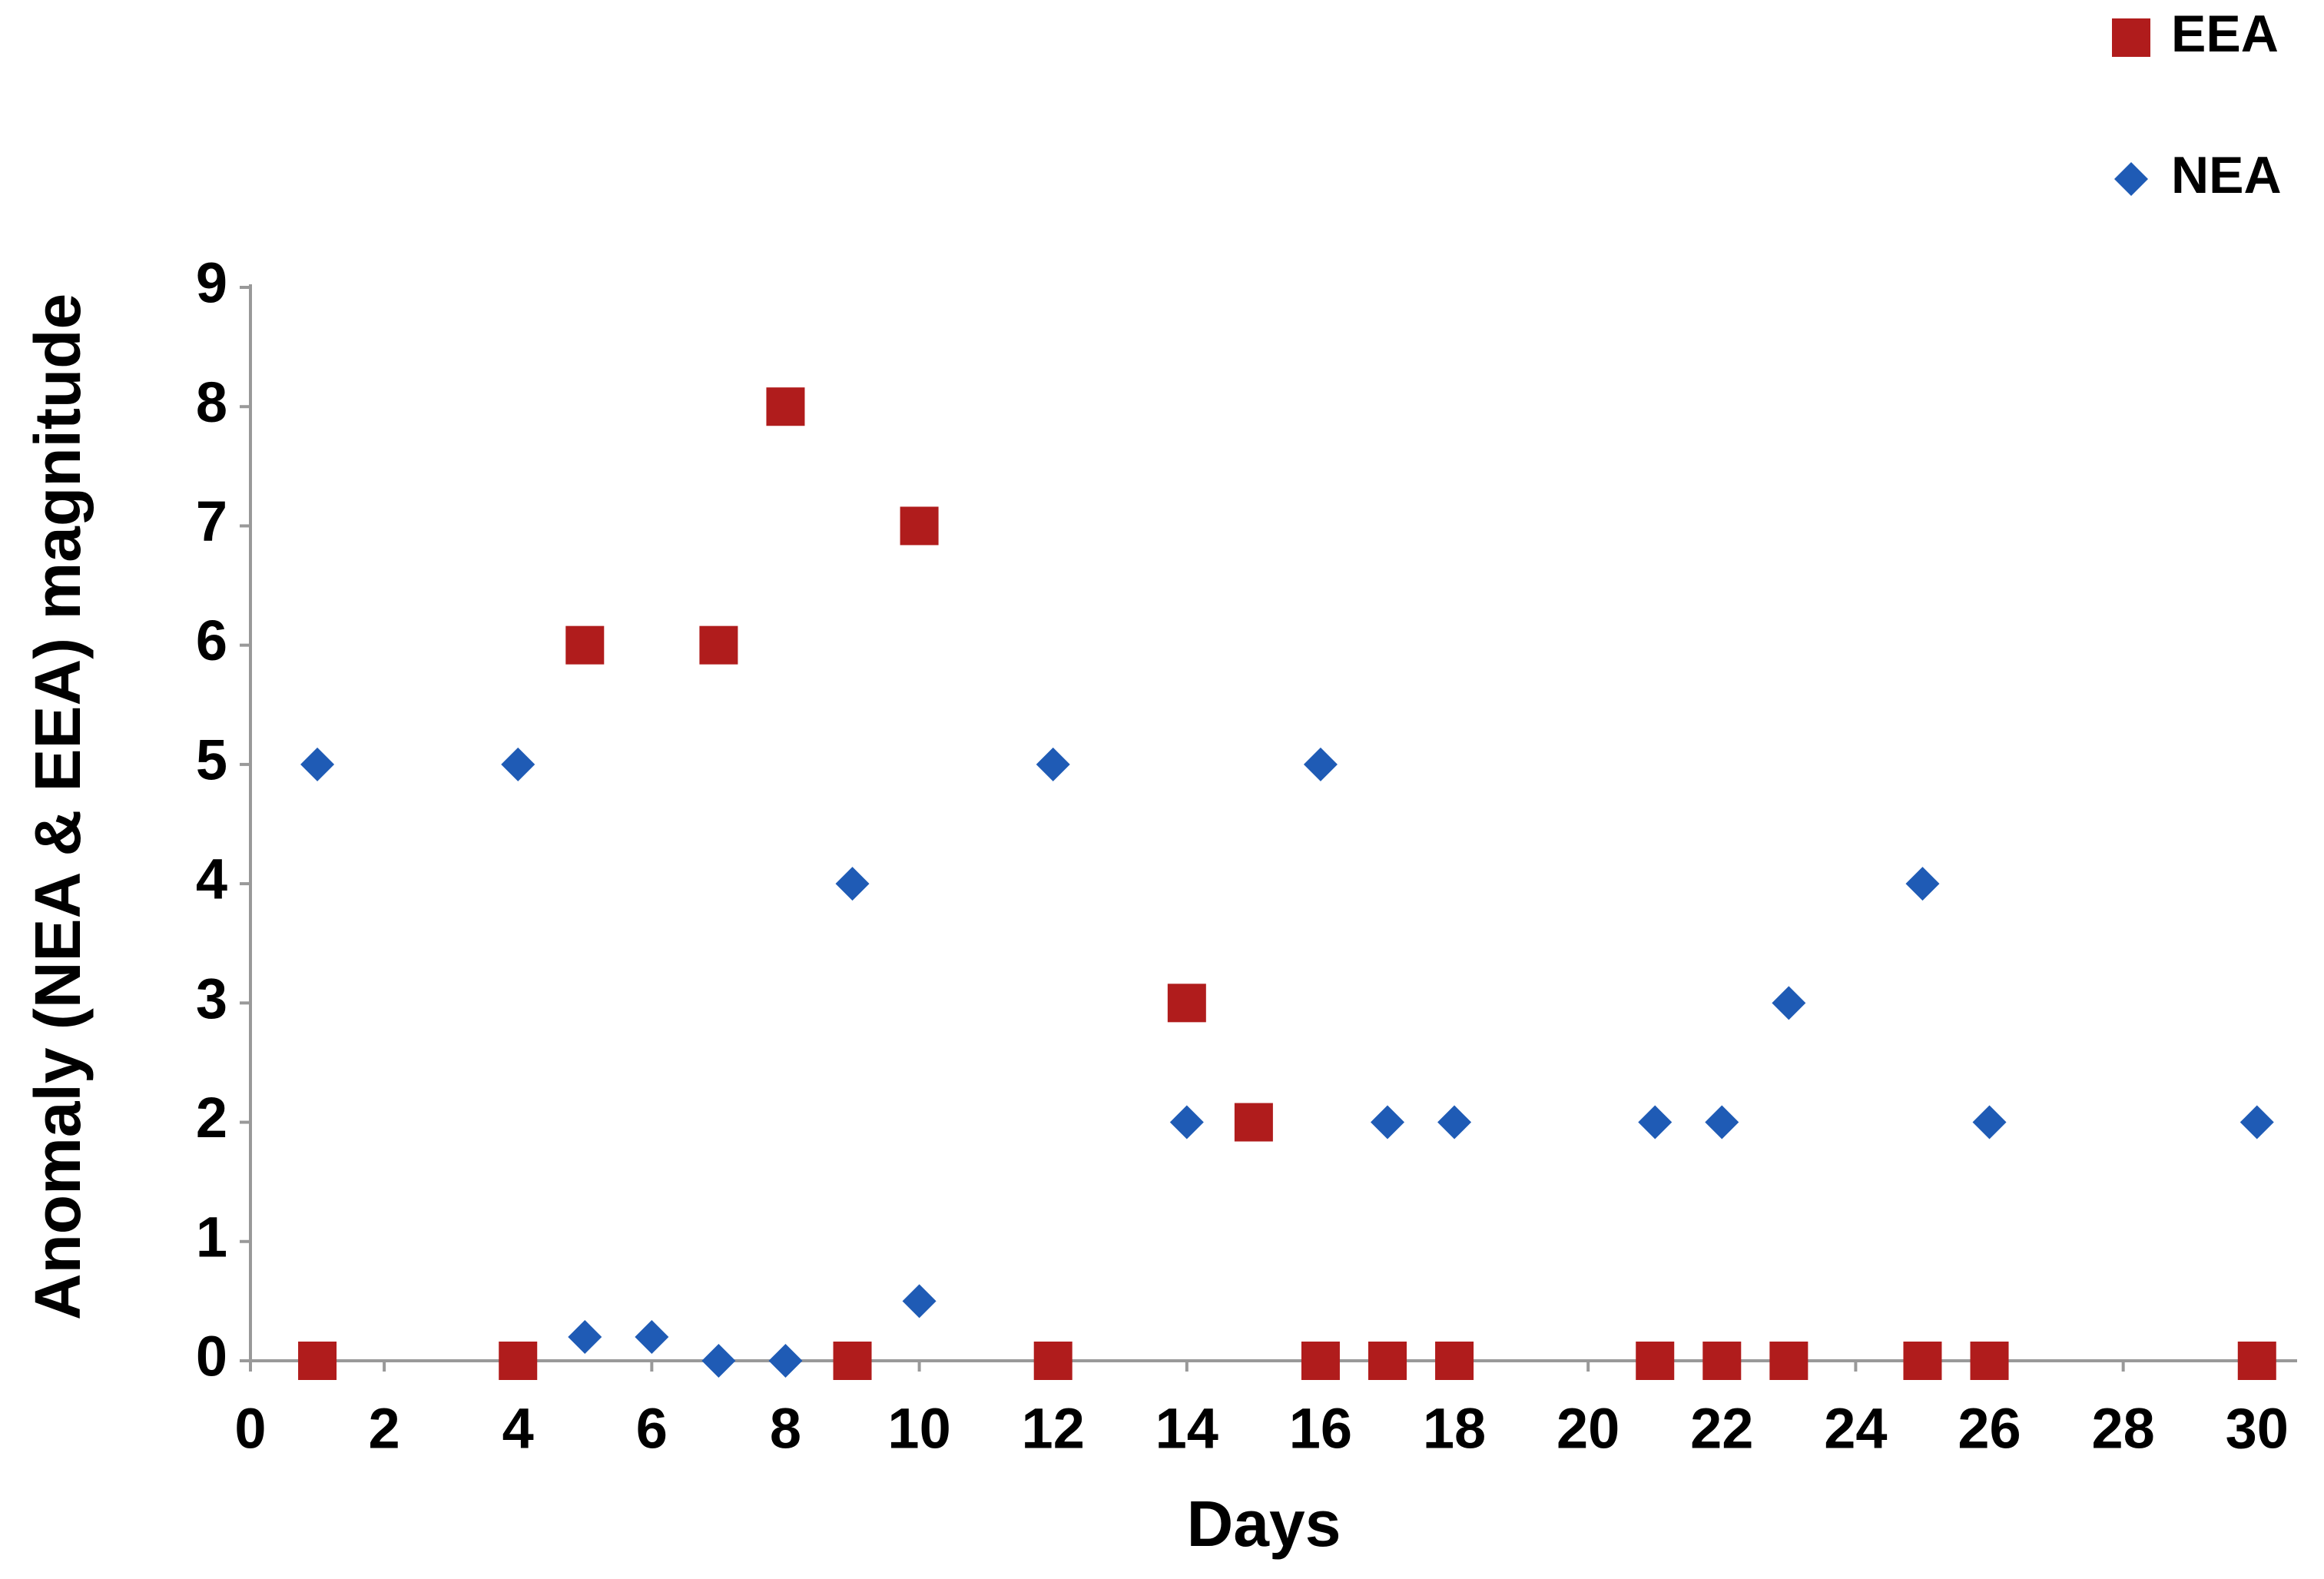 The width and height of the screenshot is (2324, 1579). I want to click on x-tick-label: 26, so click(1990, 1429).